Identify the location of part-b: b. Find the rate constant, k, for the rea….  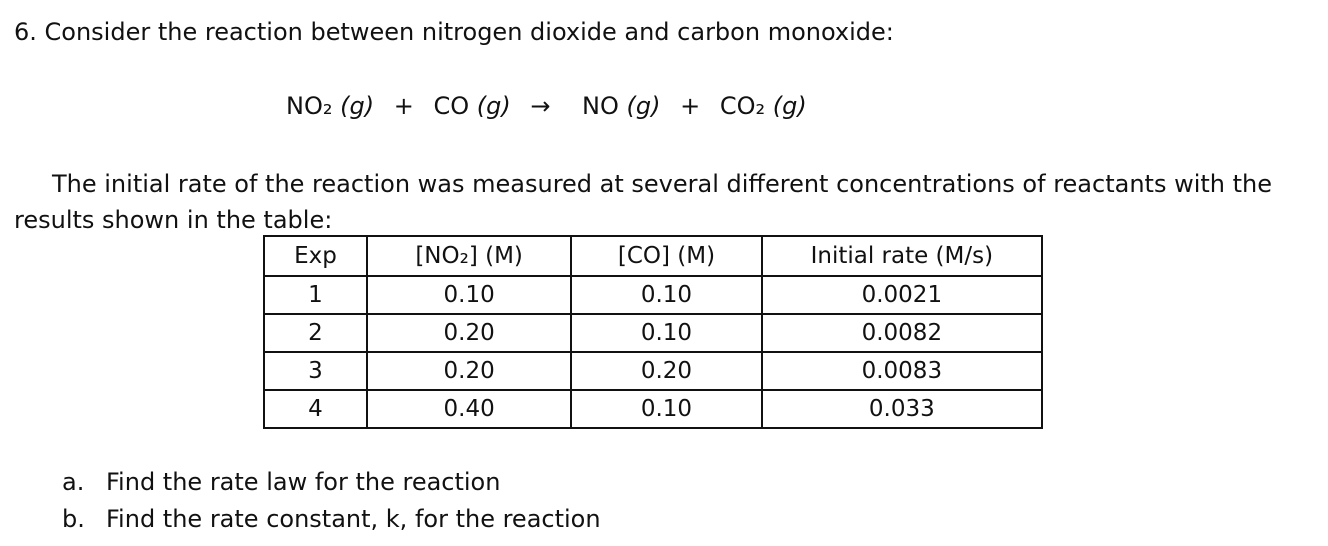
(331, 519).